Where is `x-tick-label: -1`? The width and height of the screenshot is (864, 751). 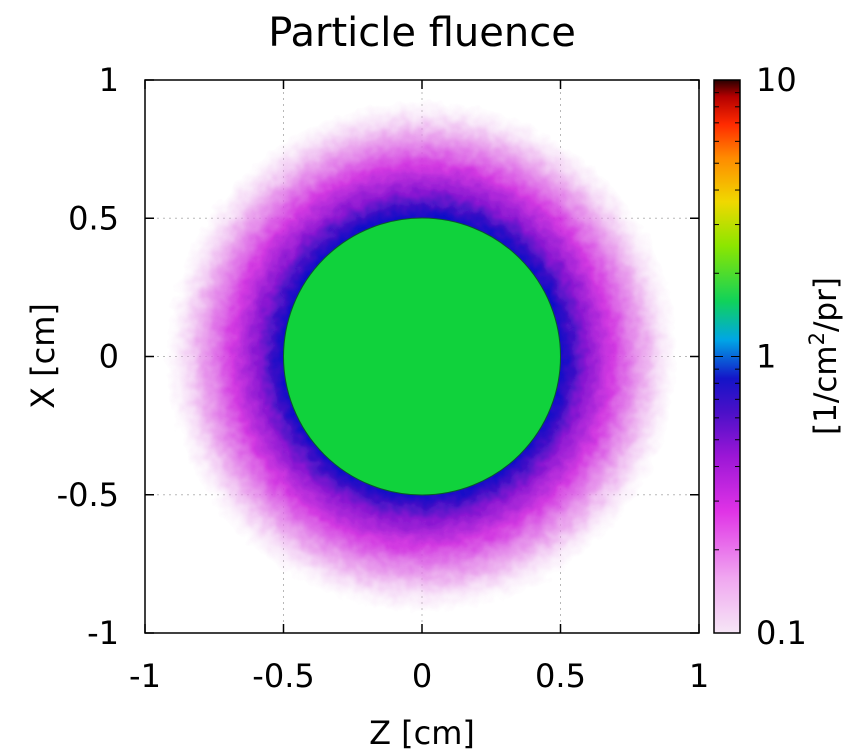 x-tick-label: -1 is located at coordinates (145, 676).